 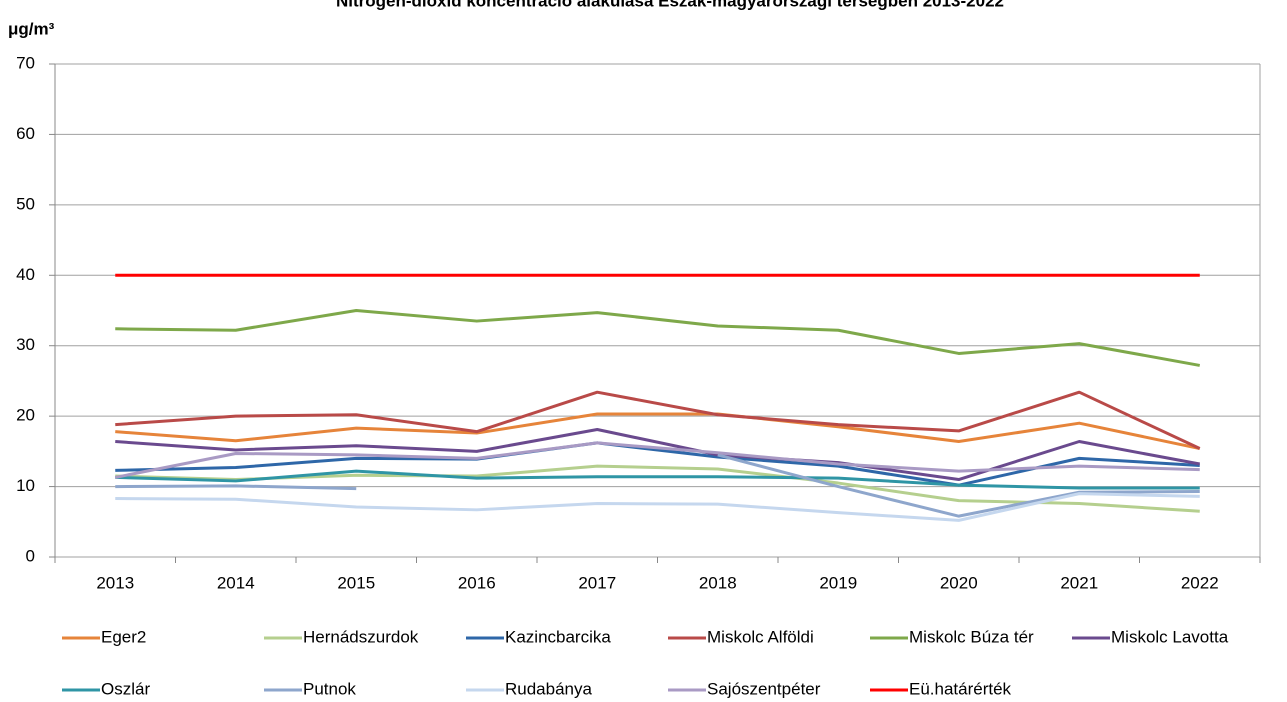 I want to click on y-tick-label: 20, so click(x=25, y=415).